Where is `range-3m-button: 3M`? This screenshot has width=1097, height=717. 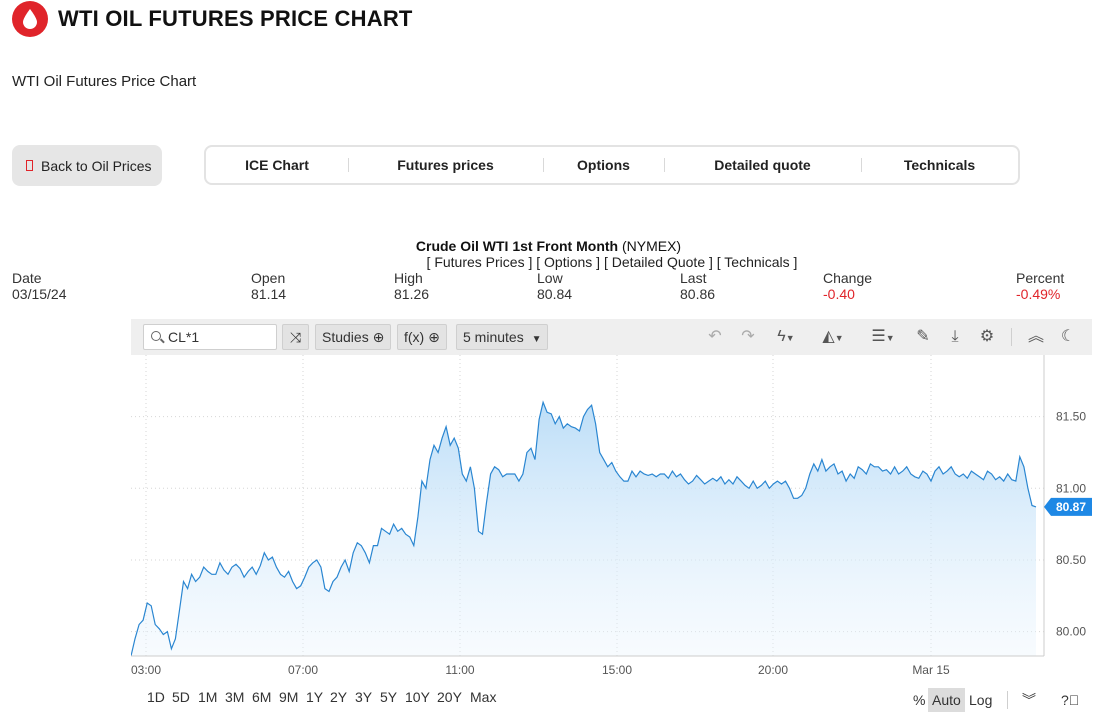 range-3m-button: 3M is located at coordinates (235, 697).